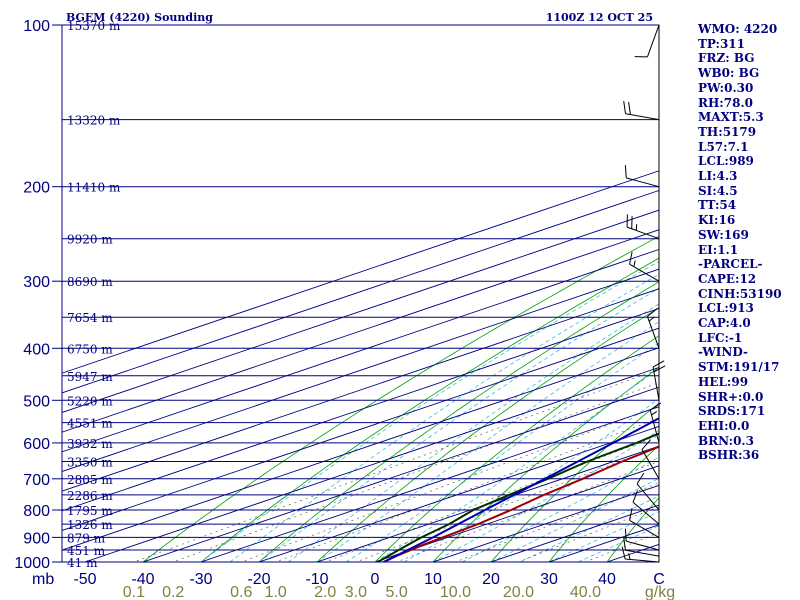 This screenshot has width=800, height=600. Describe the element at coordinates (356, 592) in the screenshot. I see `mixing-ratio-label: 3.0` at that location.